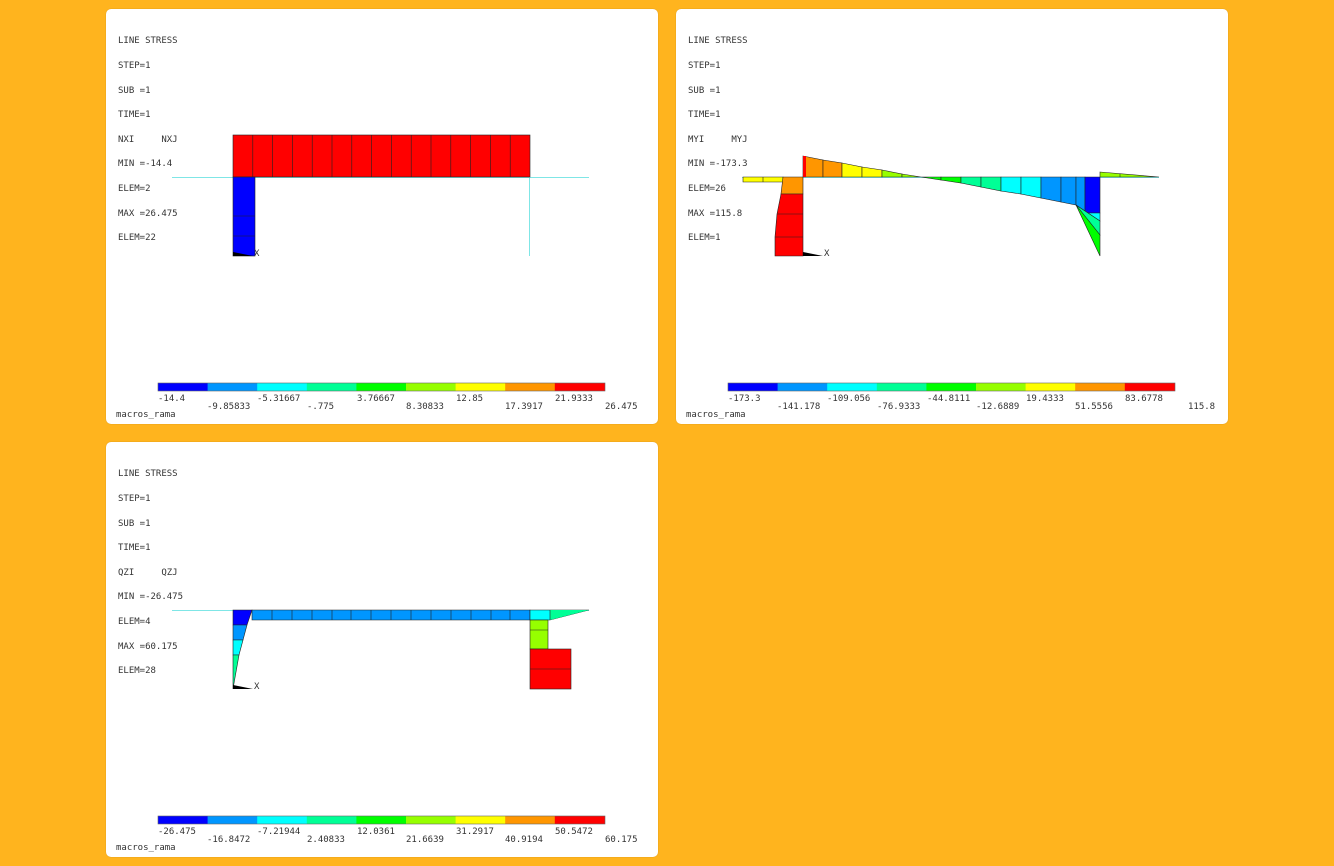 The height and width of the screenshot is (866, 1334). I want to click on legend-value-3: -7.21944, so click(278, 832).